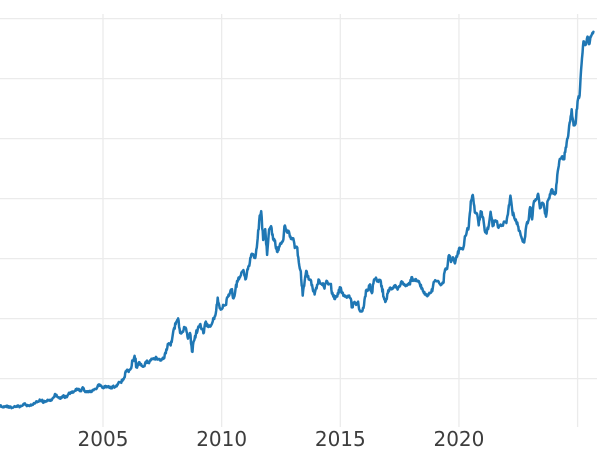 The width and height of the screenshot is (600, 450). What do you see at coordinates (103, 438) in the screenshot?
I see `x-axis-tick-label: 2005` at bounding box center [103, 438].